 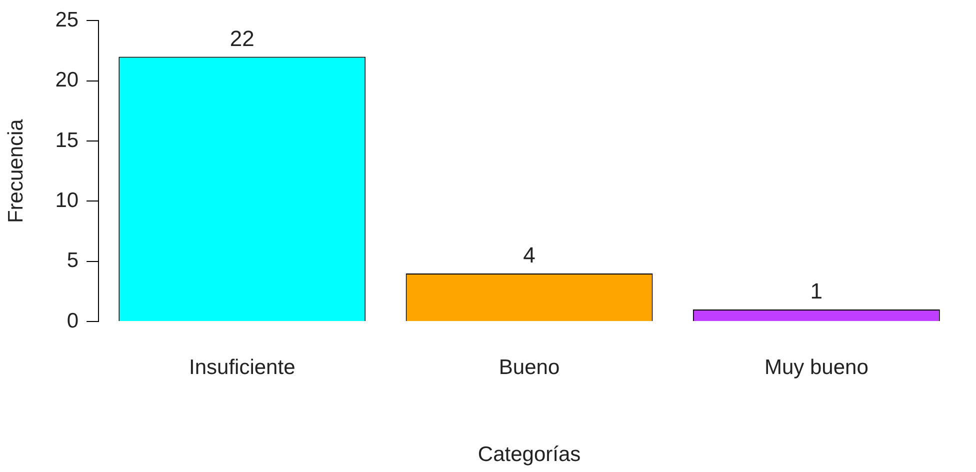 What do you see at coordinates (67, 80) in the screenshot?
I see `y-tick-label: 20` at bounding box center [67, 80].